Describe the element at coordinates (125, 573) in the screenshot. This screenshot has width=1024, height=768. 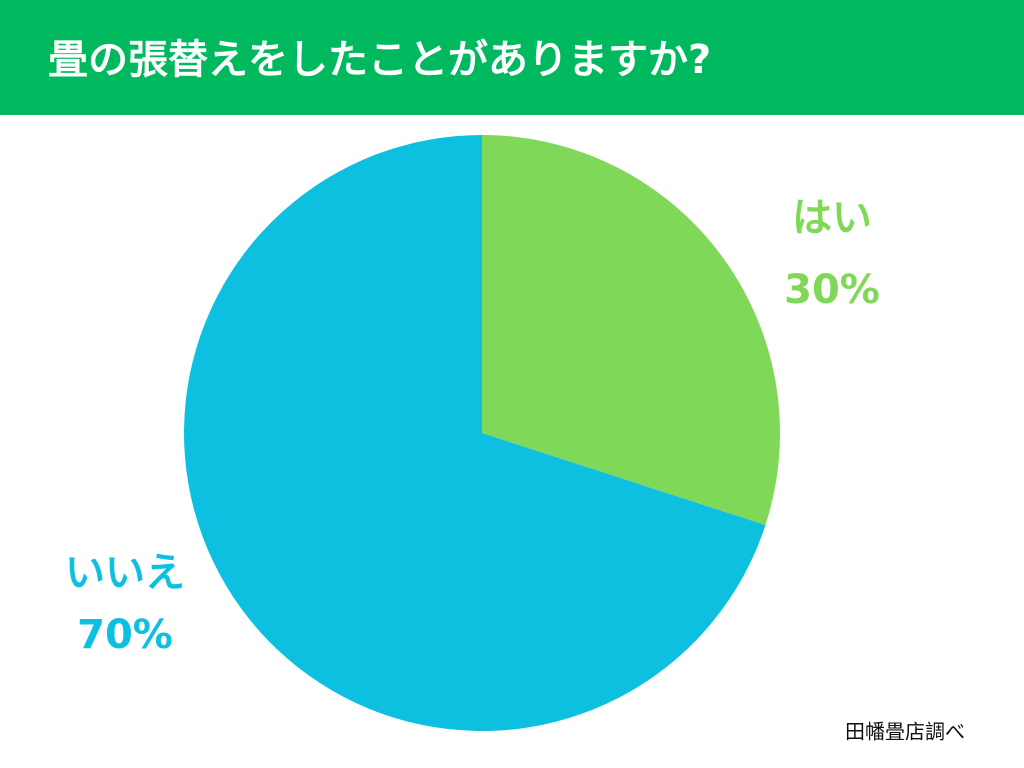
I see `slice-label: いいえ` at that location.